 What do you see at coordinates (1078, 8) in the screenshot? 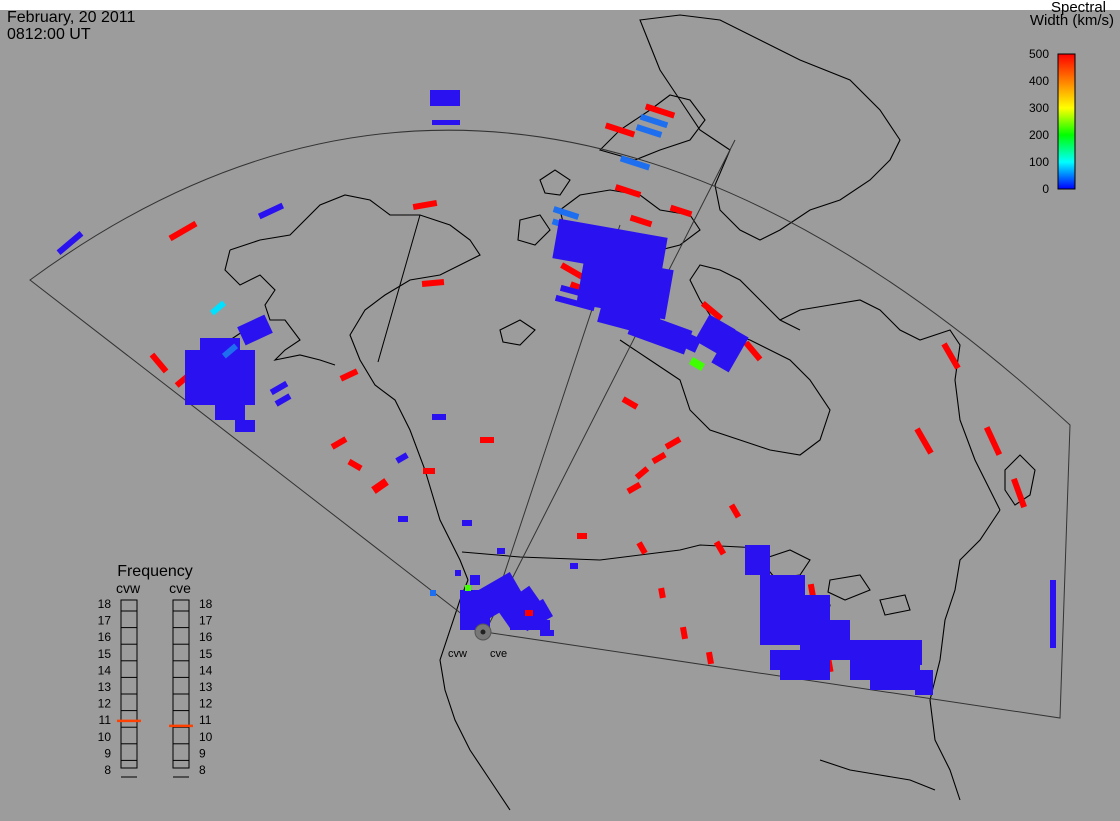
I see `colorbar-title-line1: Spectral` at bounding box center [1078, 8].